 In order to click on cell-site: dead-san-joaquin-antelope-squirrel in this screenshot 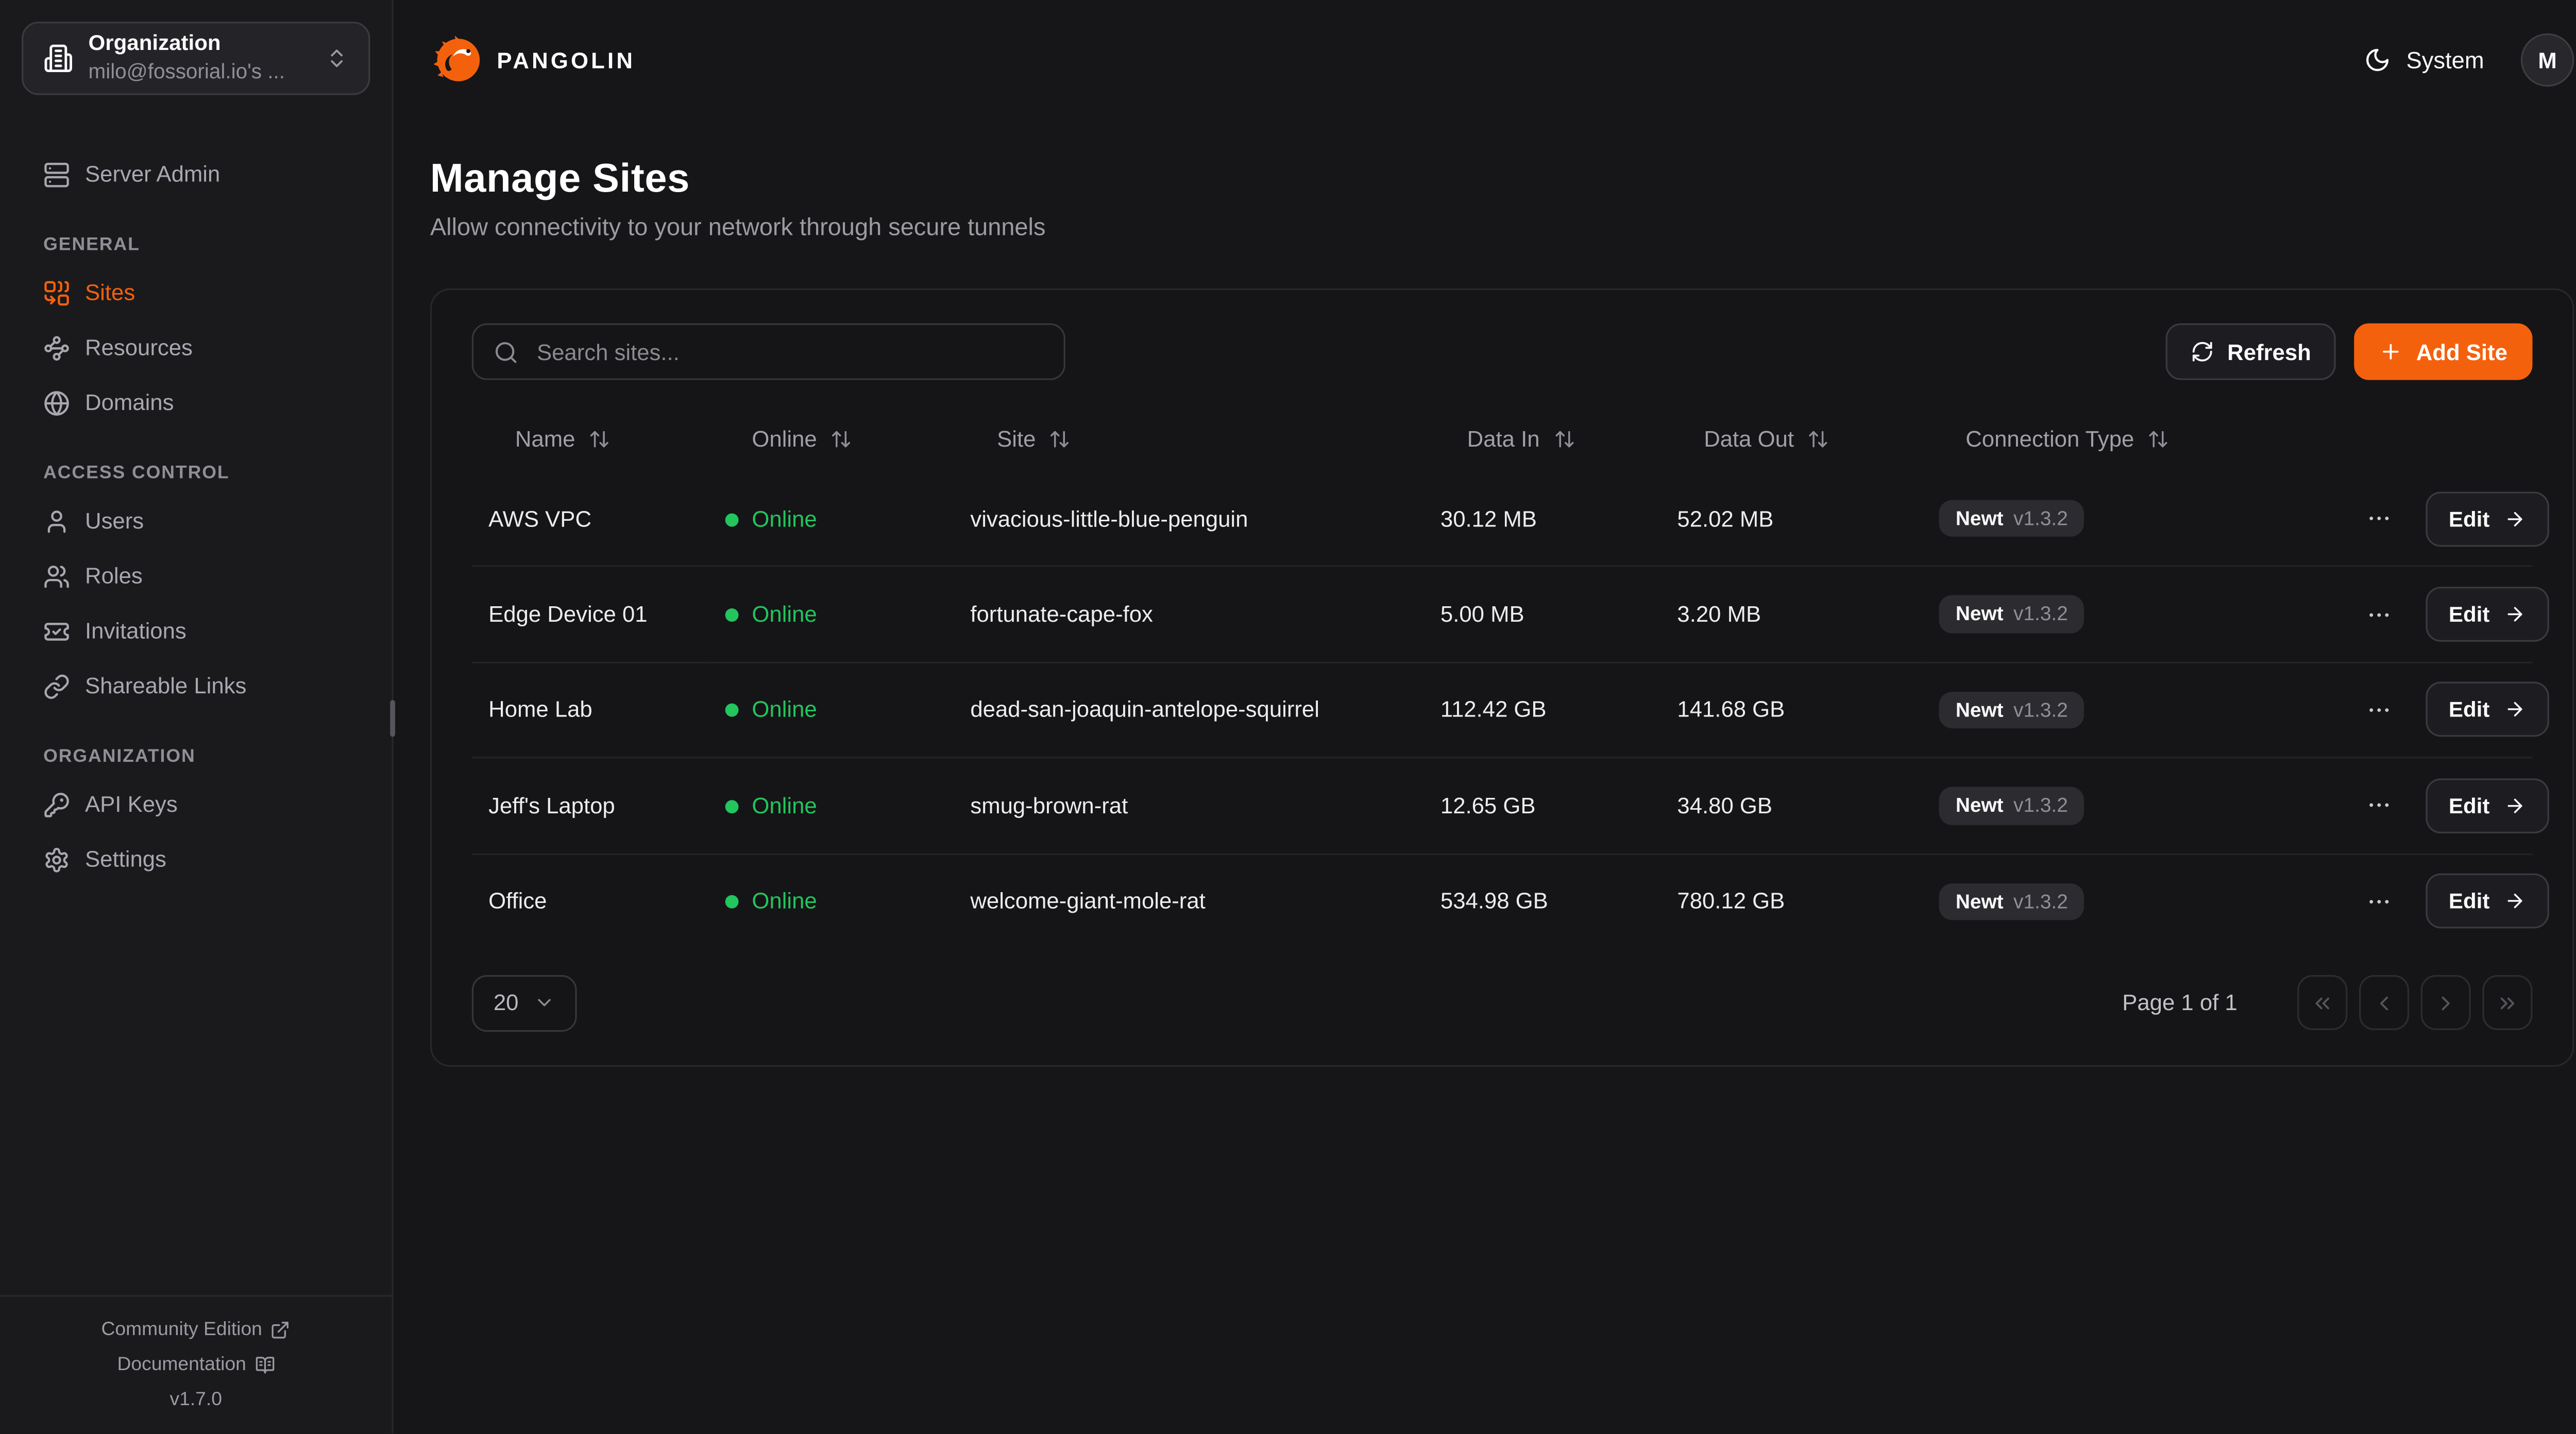, I will do `click(1188, 709)`.